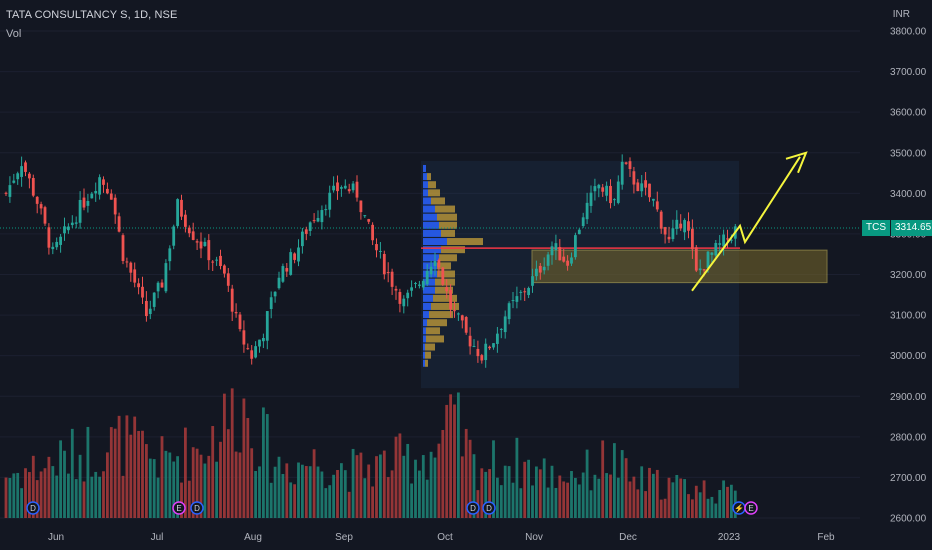  What do you see at coordinates (445, 537) in the screenshot?
I see `x-tick-label: Oct` at bounding box center [445, 537].